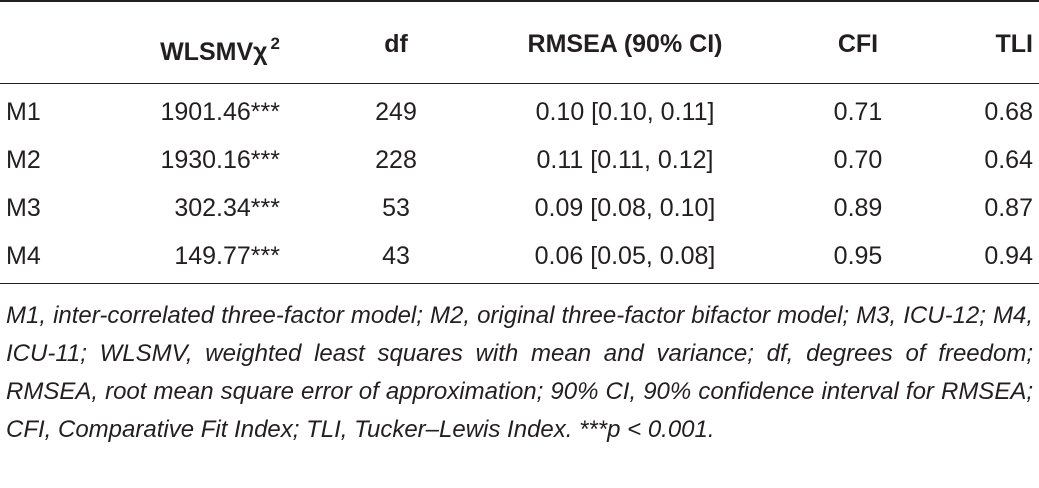 Image resolution: width=1039 pixels, height=488 pixels. Describe the element at coordinates (1008, 112) in the screenshot. I see `cell-tli: 0.68` at that location.